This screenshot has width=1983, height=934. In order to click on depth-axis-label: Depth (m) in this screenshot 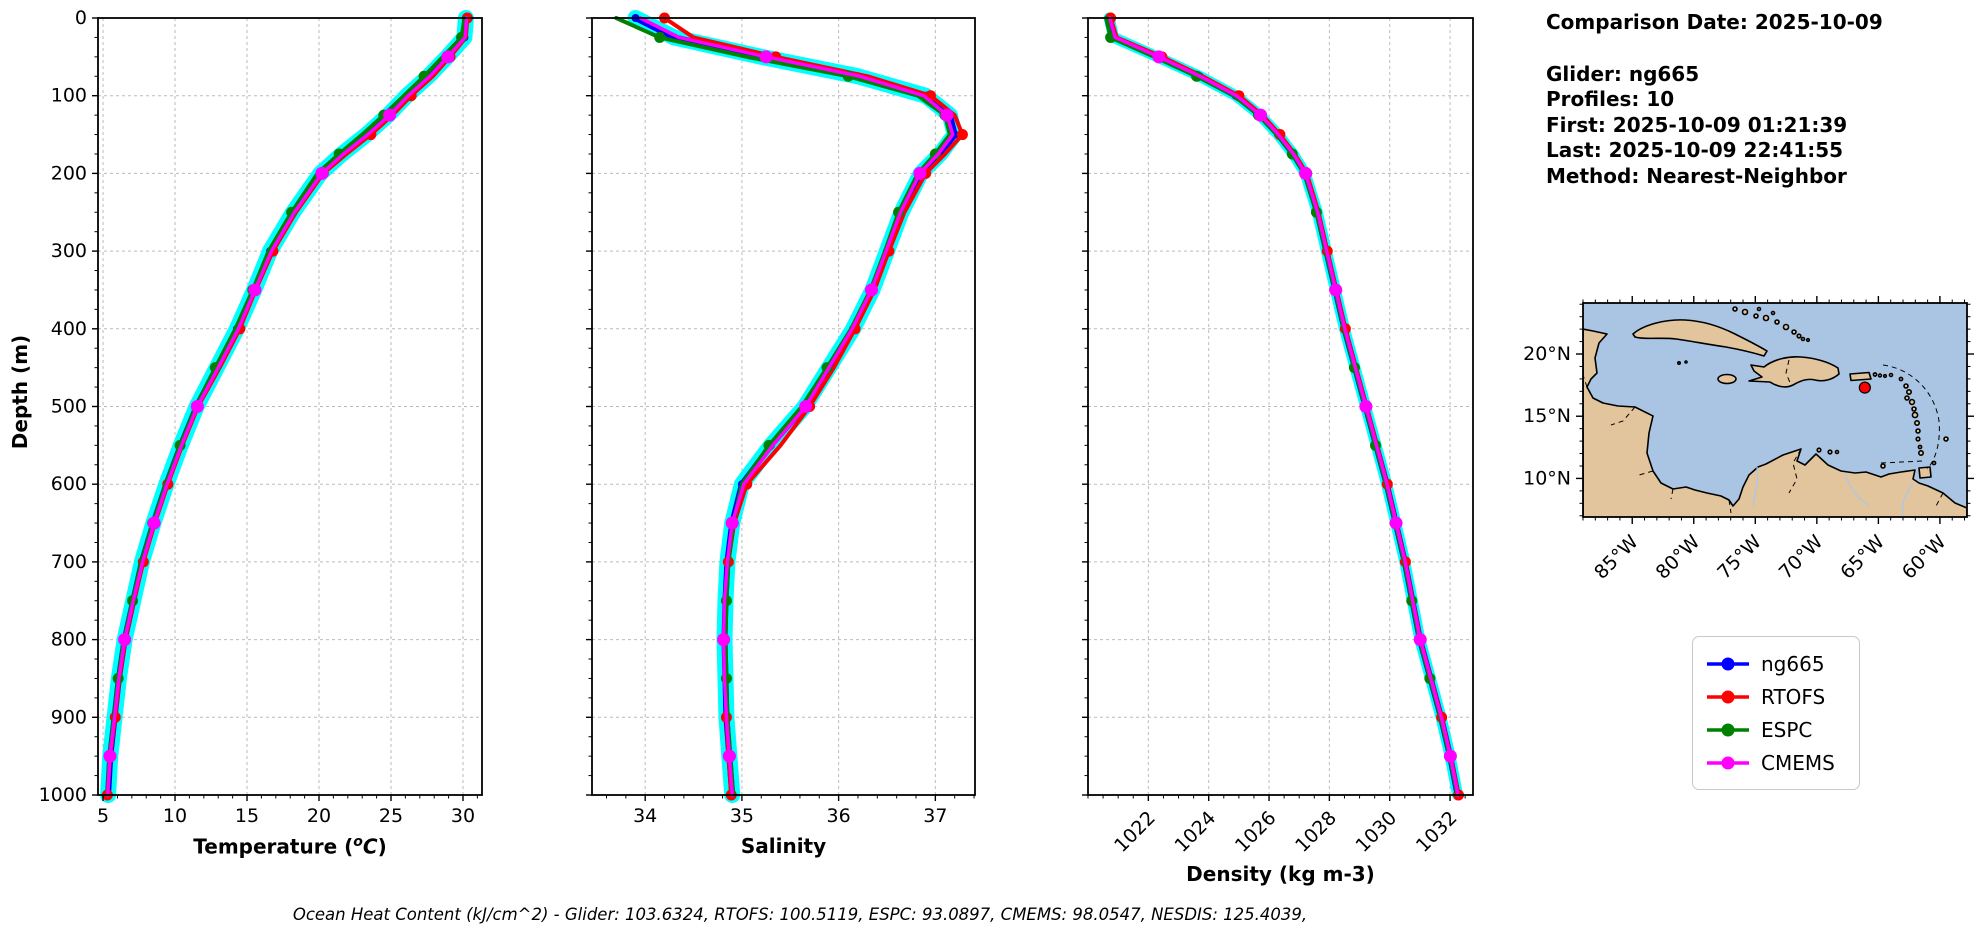, I will do `click(20, 392)`.